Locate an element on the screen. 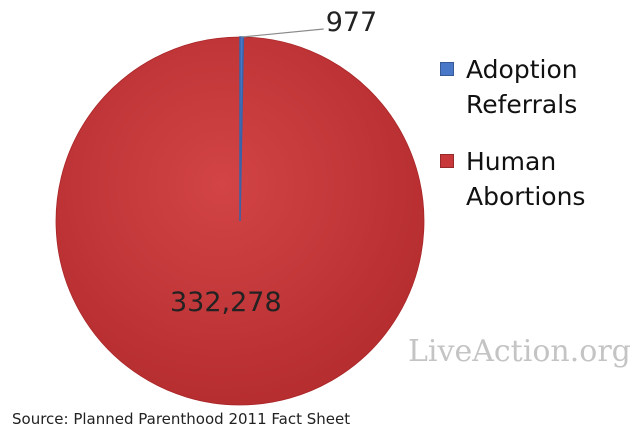  watermark: LiveAction.org is located at coordinates (519, 351).